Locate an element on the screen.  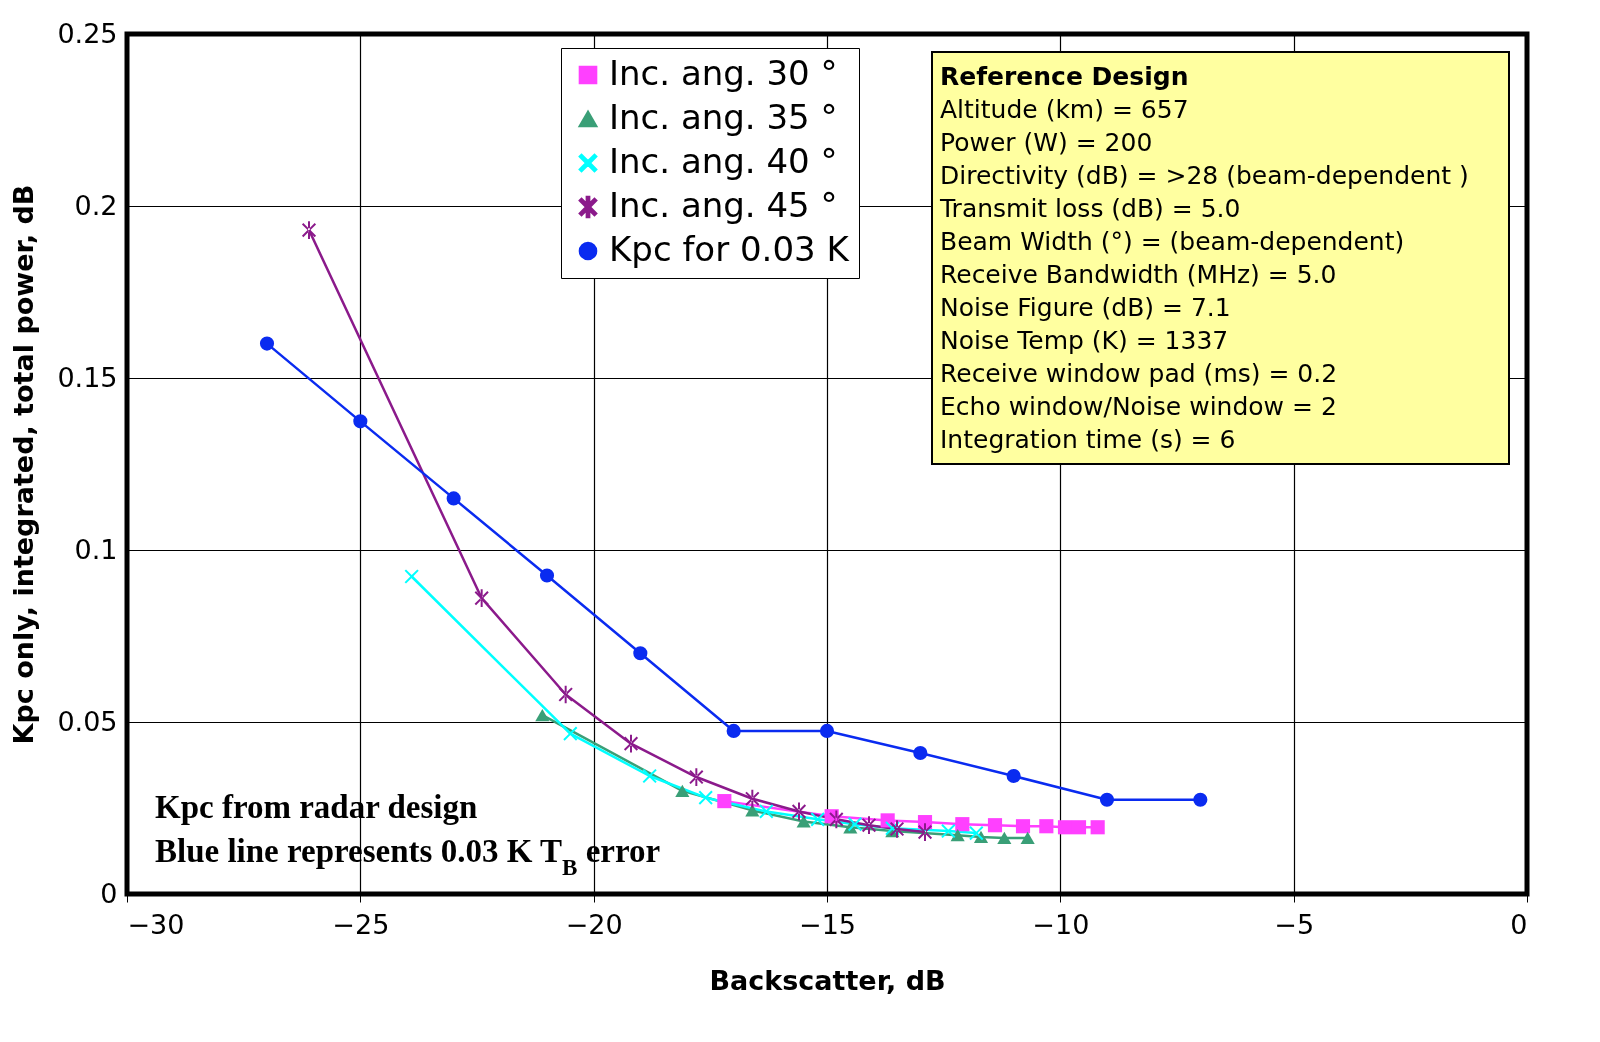
x-tick-label: −20 is located at coordinates (594, 924).